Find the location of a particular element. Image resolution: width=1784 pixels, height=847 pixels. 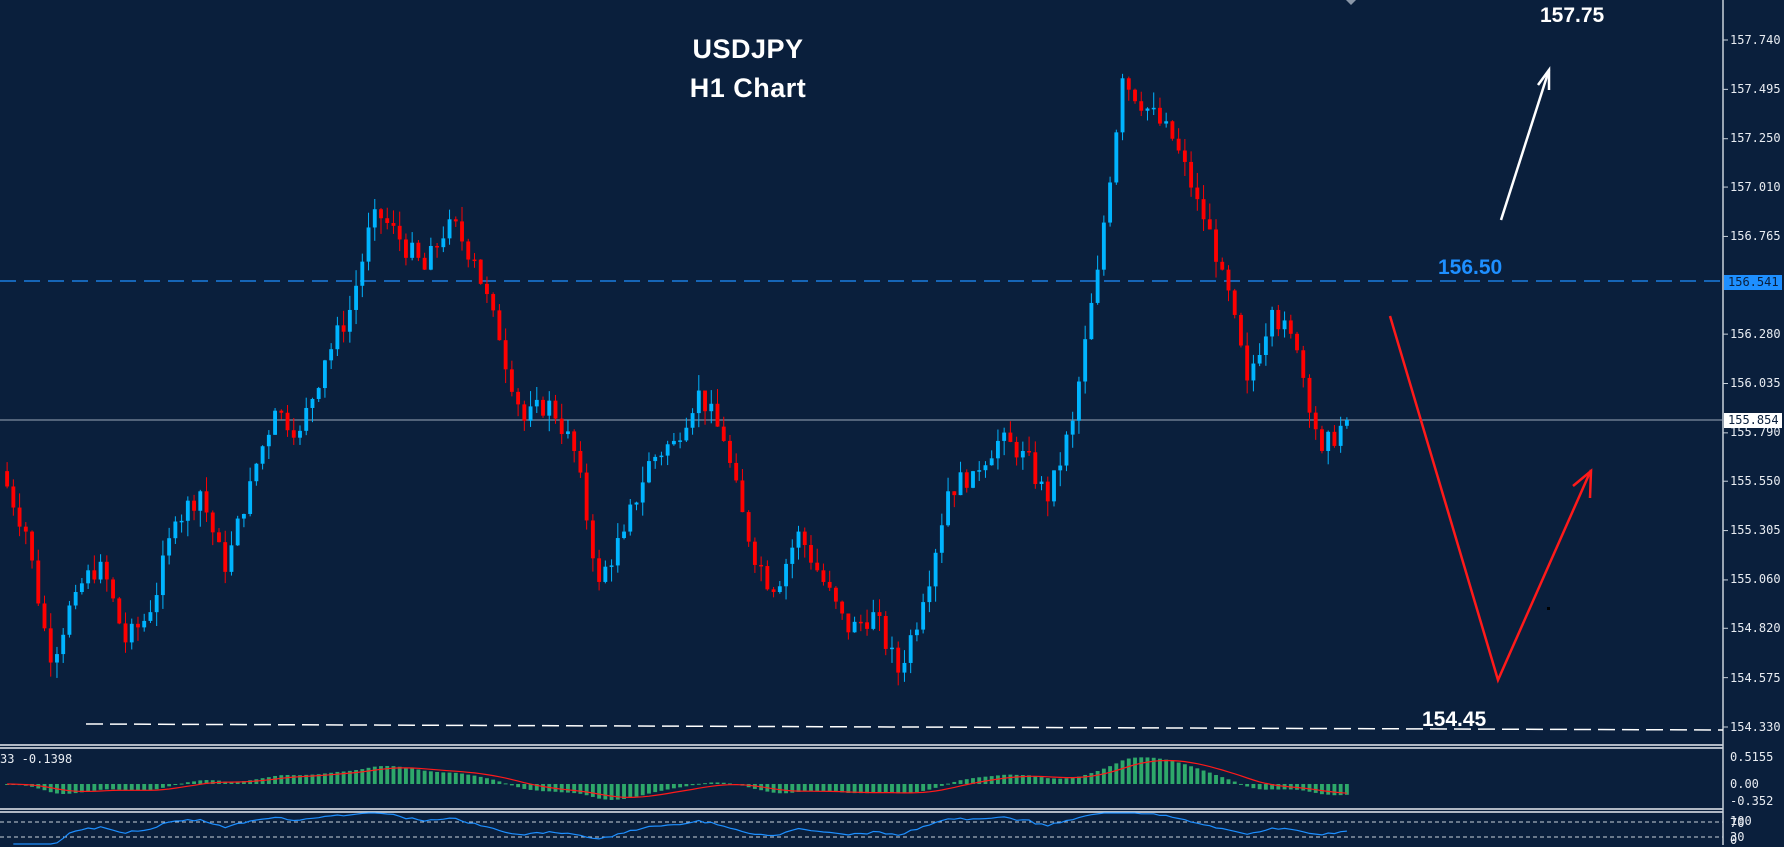

rsi-tick-30: 30 is located at coordinates (1737, 837).